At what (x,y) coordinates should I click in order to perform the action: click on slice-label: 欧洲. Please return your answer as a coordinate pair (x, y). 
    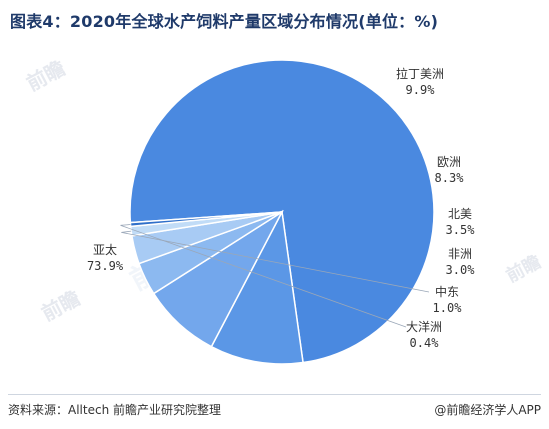
    Looking at the image, I should click on (449, 162).